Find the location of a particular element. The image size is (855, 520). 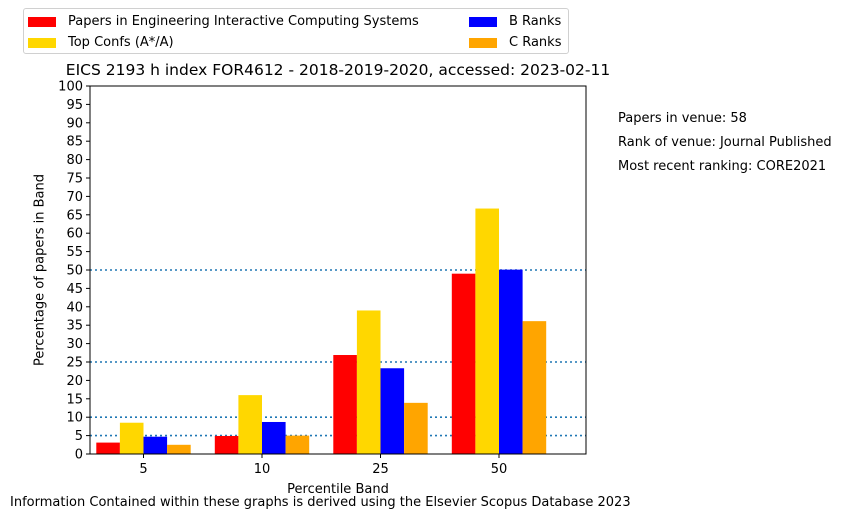

x-axis: 5 10 25 50 is located at coordinates (323, 465).